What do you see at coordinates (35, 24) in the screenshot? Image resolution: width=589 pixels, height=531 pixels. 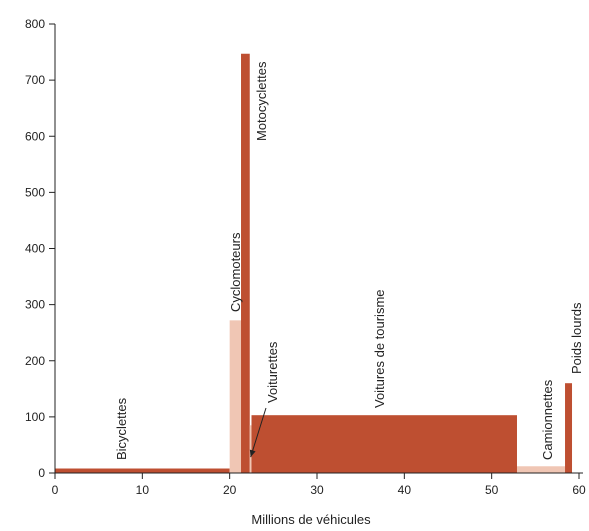 I see `y-tick-label: 800` at bounding box center [35, 24].